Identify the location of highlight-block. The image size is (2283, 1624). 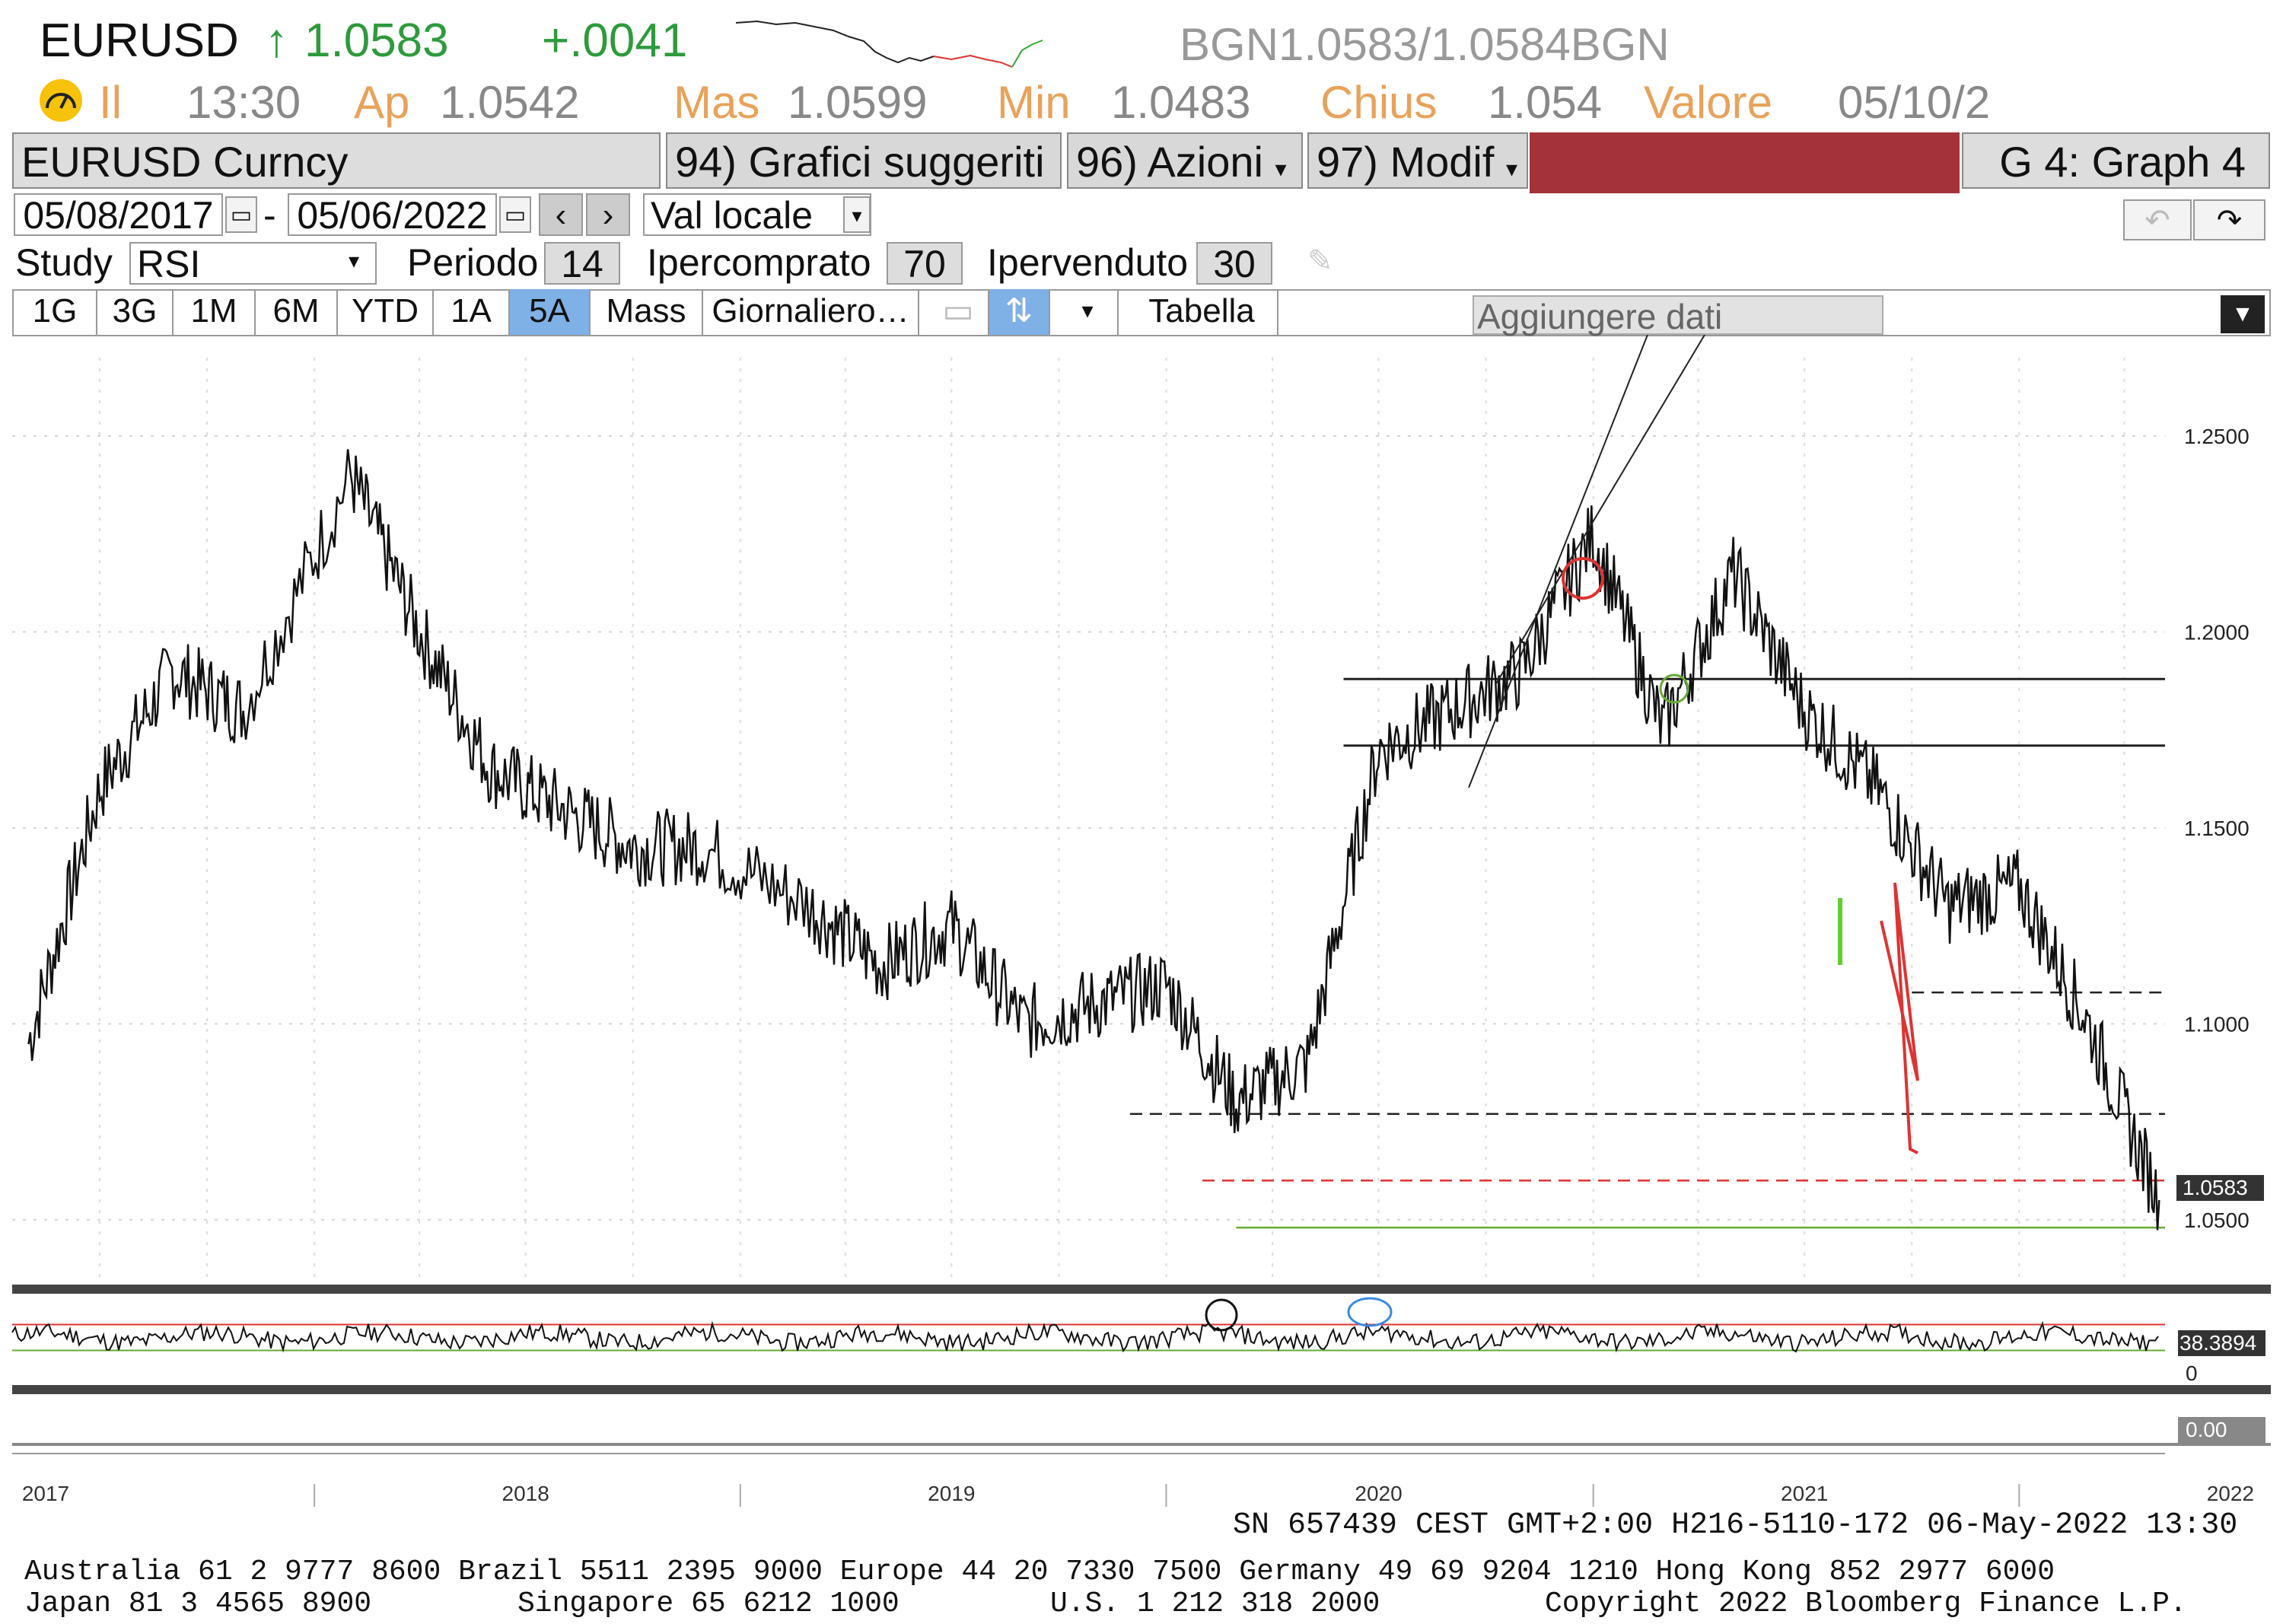
(1745, 162).